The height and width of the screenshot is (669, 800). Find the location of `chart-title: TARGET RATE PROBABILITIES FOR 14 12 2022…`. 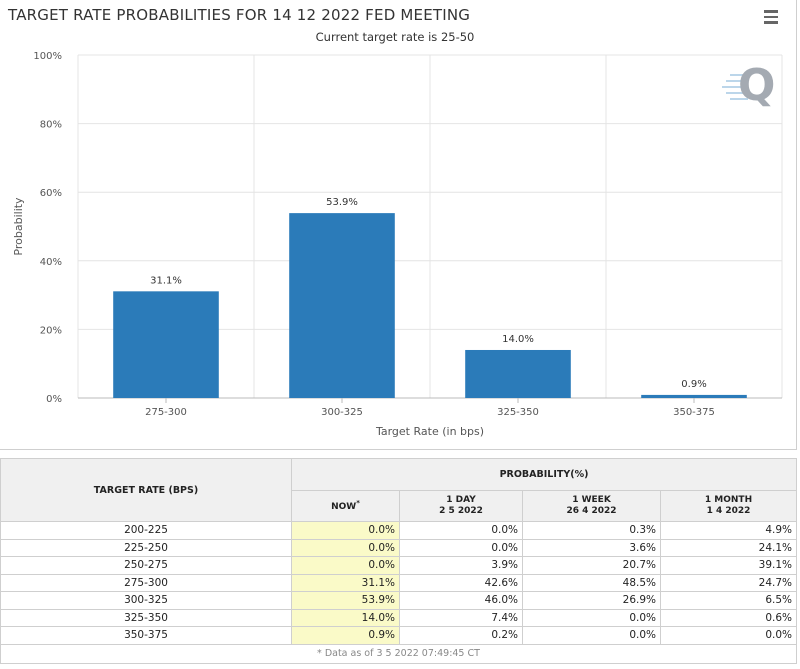

chart-title: TARGET RATE PROBABILITIES FOR 14 12 2022… is located at coordinates (239, 15).